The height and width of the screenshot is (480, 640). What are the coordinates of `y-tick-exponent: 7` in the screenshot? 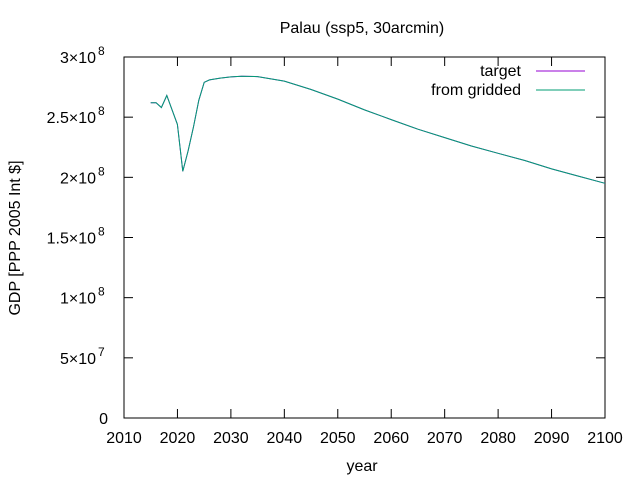 It's located at (101, 352).